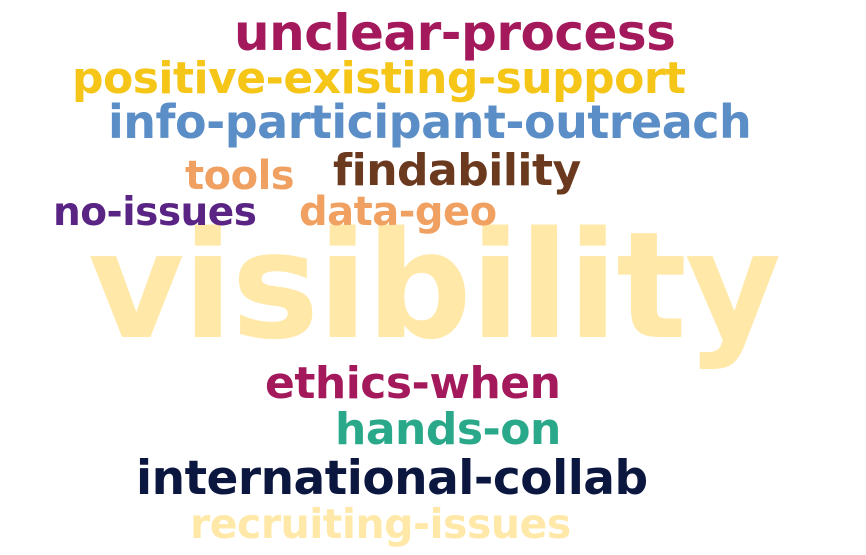 The width and height of the screenshot is (866, 555). Describe the element at coordinates (455, 33) in the screenshot. I see `word-unclear-process: unclear-process` at that location.